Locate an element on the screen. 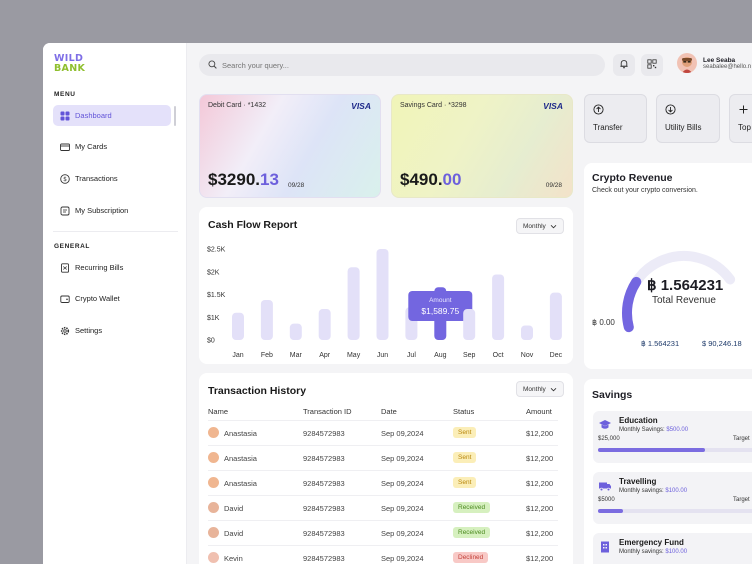 This screenshot has height=564, width=752. x-tick-label: Sep is located at coordinates (469, 355).